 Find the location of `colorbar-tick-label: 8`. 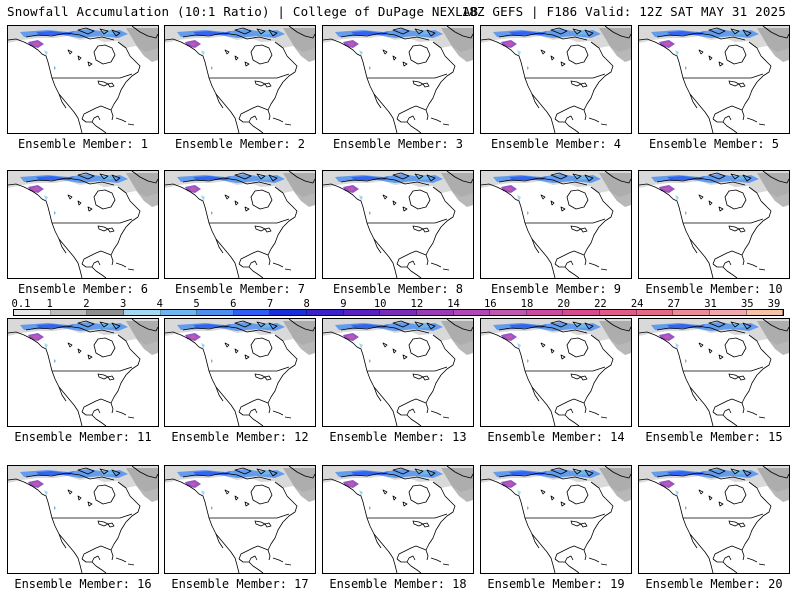

colorbar-tick-label: 8 is located at coordinates (306, 304).